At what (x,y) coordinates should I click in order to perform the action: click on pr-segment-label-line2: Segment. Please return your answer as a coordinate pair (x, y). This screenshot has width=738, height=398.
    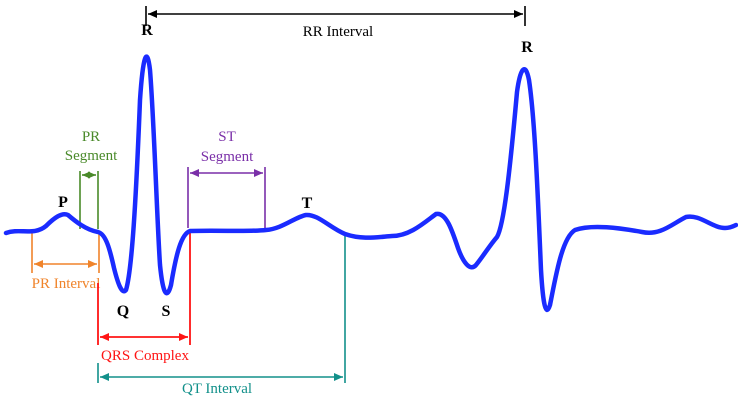
    Looking at the image, I should click on (91, 156).